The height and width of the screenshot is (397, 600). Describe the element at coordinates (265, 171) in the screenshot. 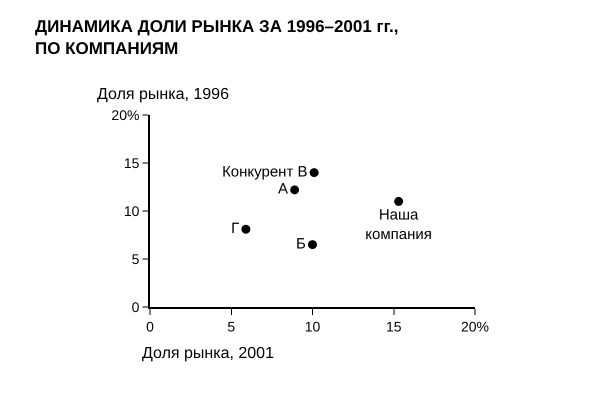

I see `series-label: Конкурент В` at that location.